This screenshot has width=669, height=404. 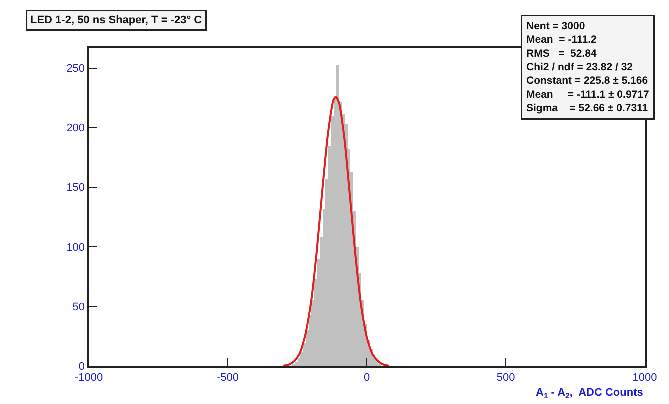 I want to click on line-series, so click(x=336, y=231).